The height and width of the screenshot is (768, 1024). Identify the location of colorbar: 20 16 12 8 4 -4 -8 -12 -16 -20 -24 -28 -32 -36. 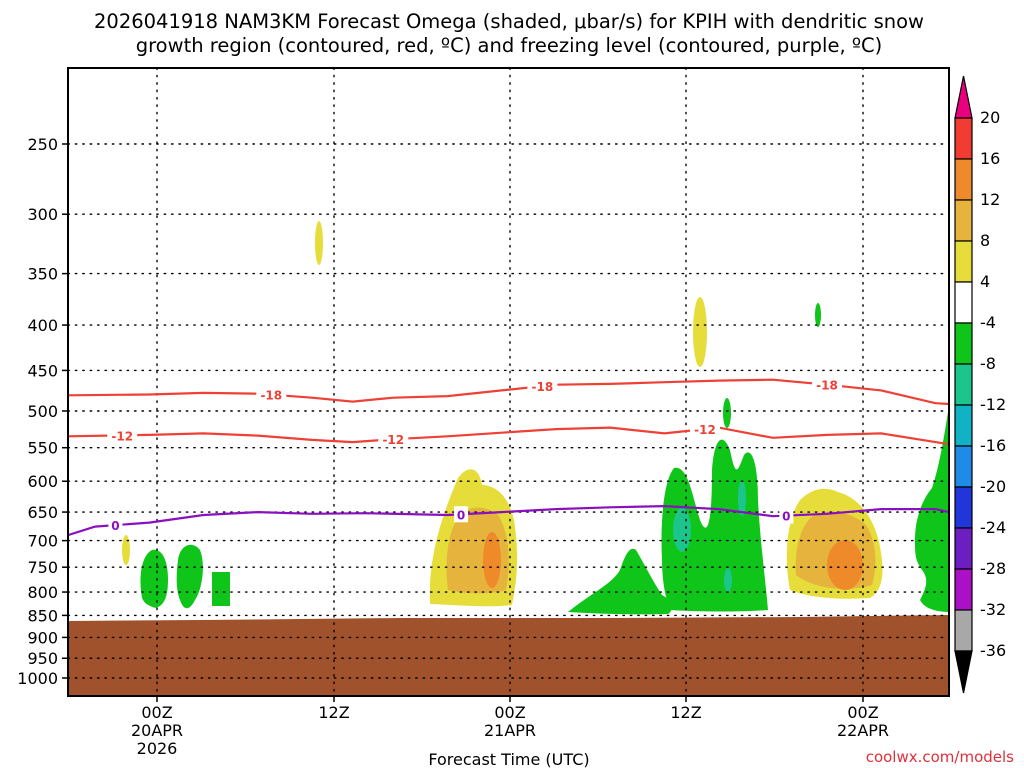
(980, 384).